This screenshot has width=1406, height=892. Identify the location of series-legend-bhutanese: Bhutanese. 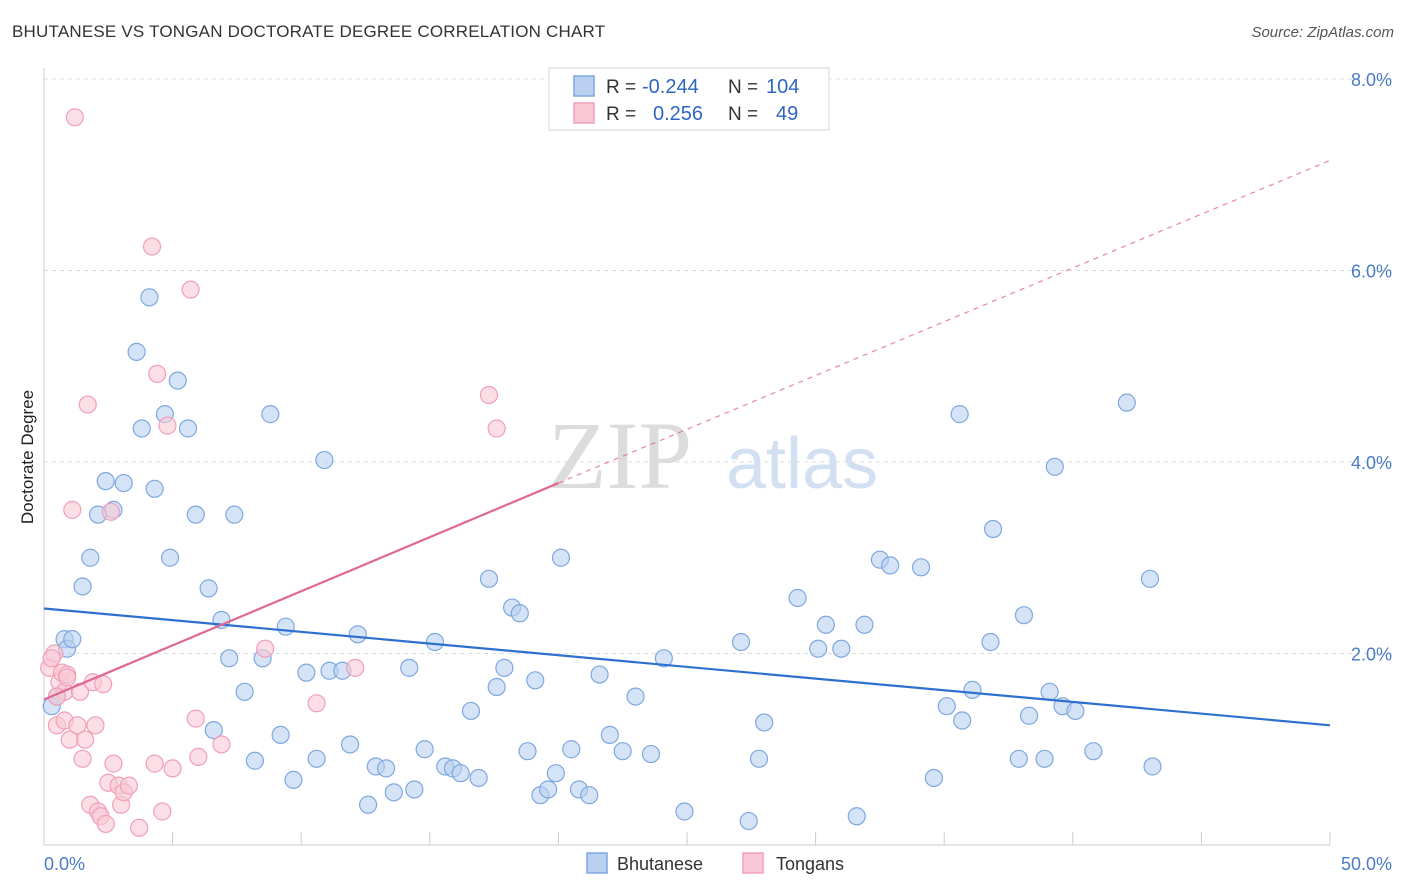
(660, 864).